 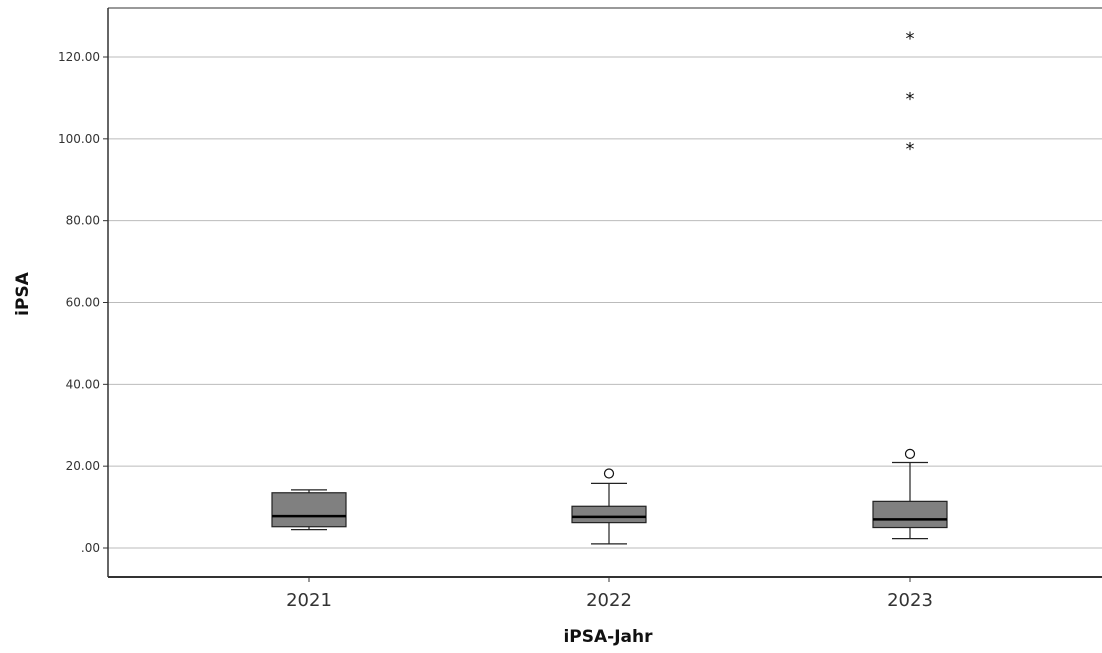 I want to click on box-2022, so click(x=609, y=506).